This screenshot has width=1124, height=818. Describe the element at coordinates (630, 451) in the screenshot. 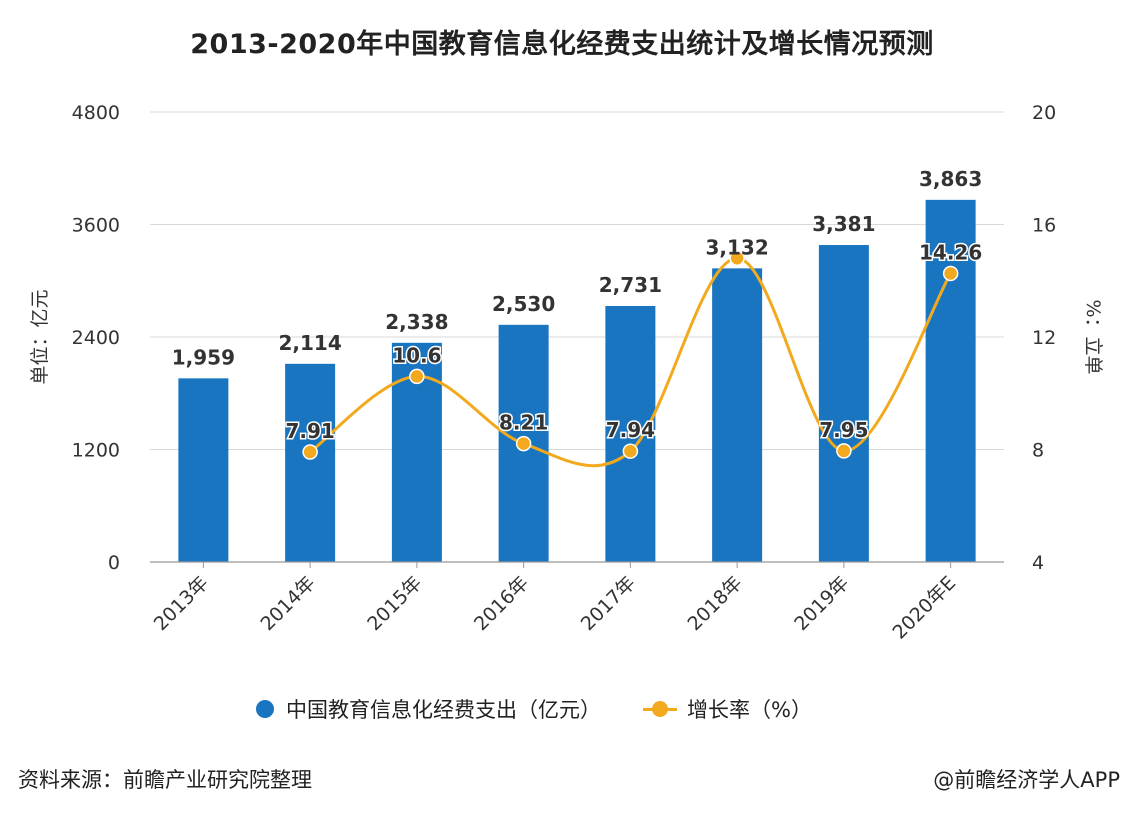

I see `growth-point-2017年` at that location.